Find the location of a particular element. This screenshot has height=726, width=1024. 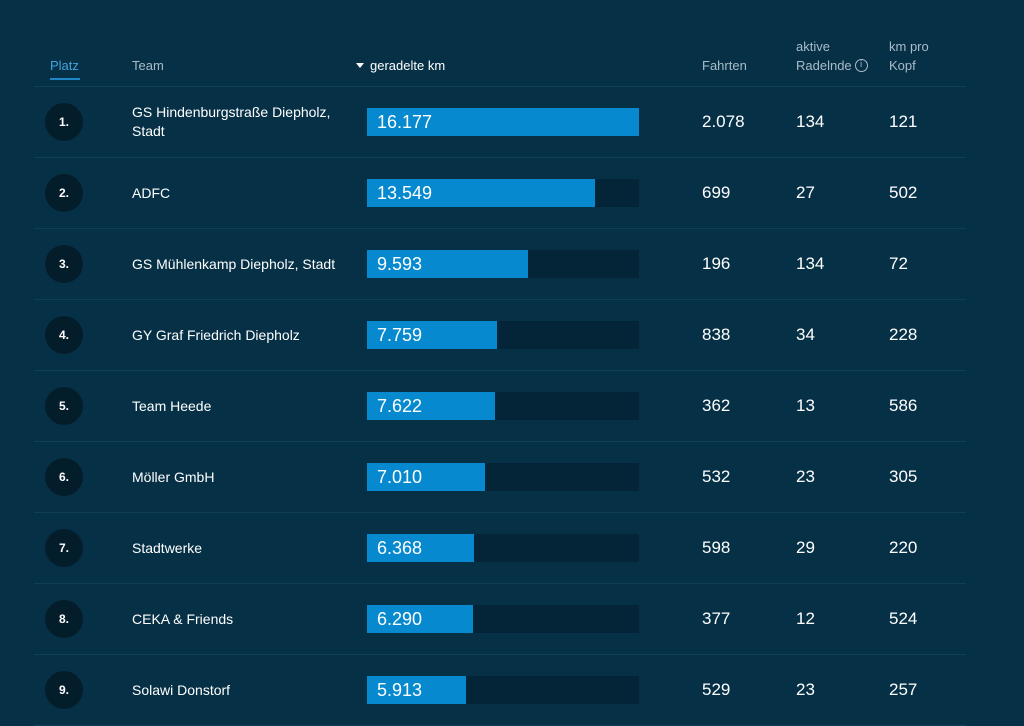

rank-badge: 1. is located at coordinates (64, 122).